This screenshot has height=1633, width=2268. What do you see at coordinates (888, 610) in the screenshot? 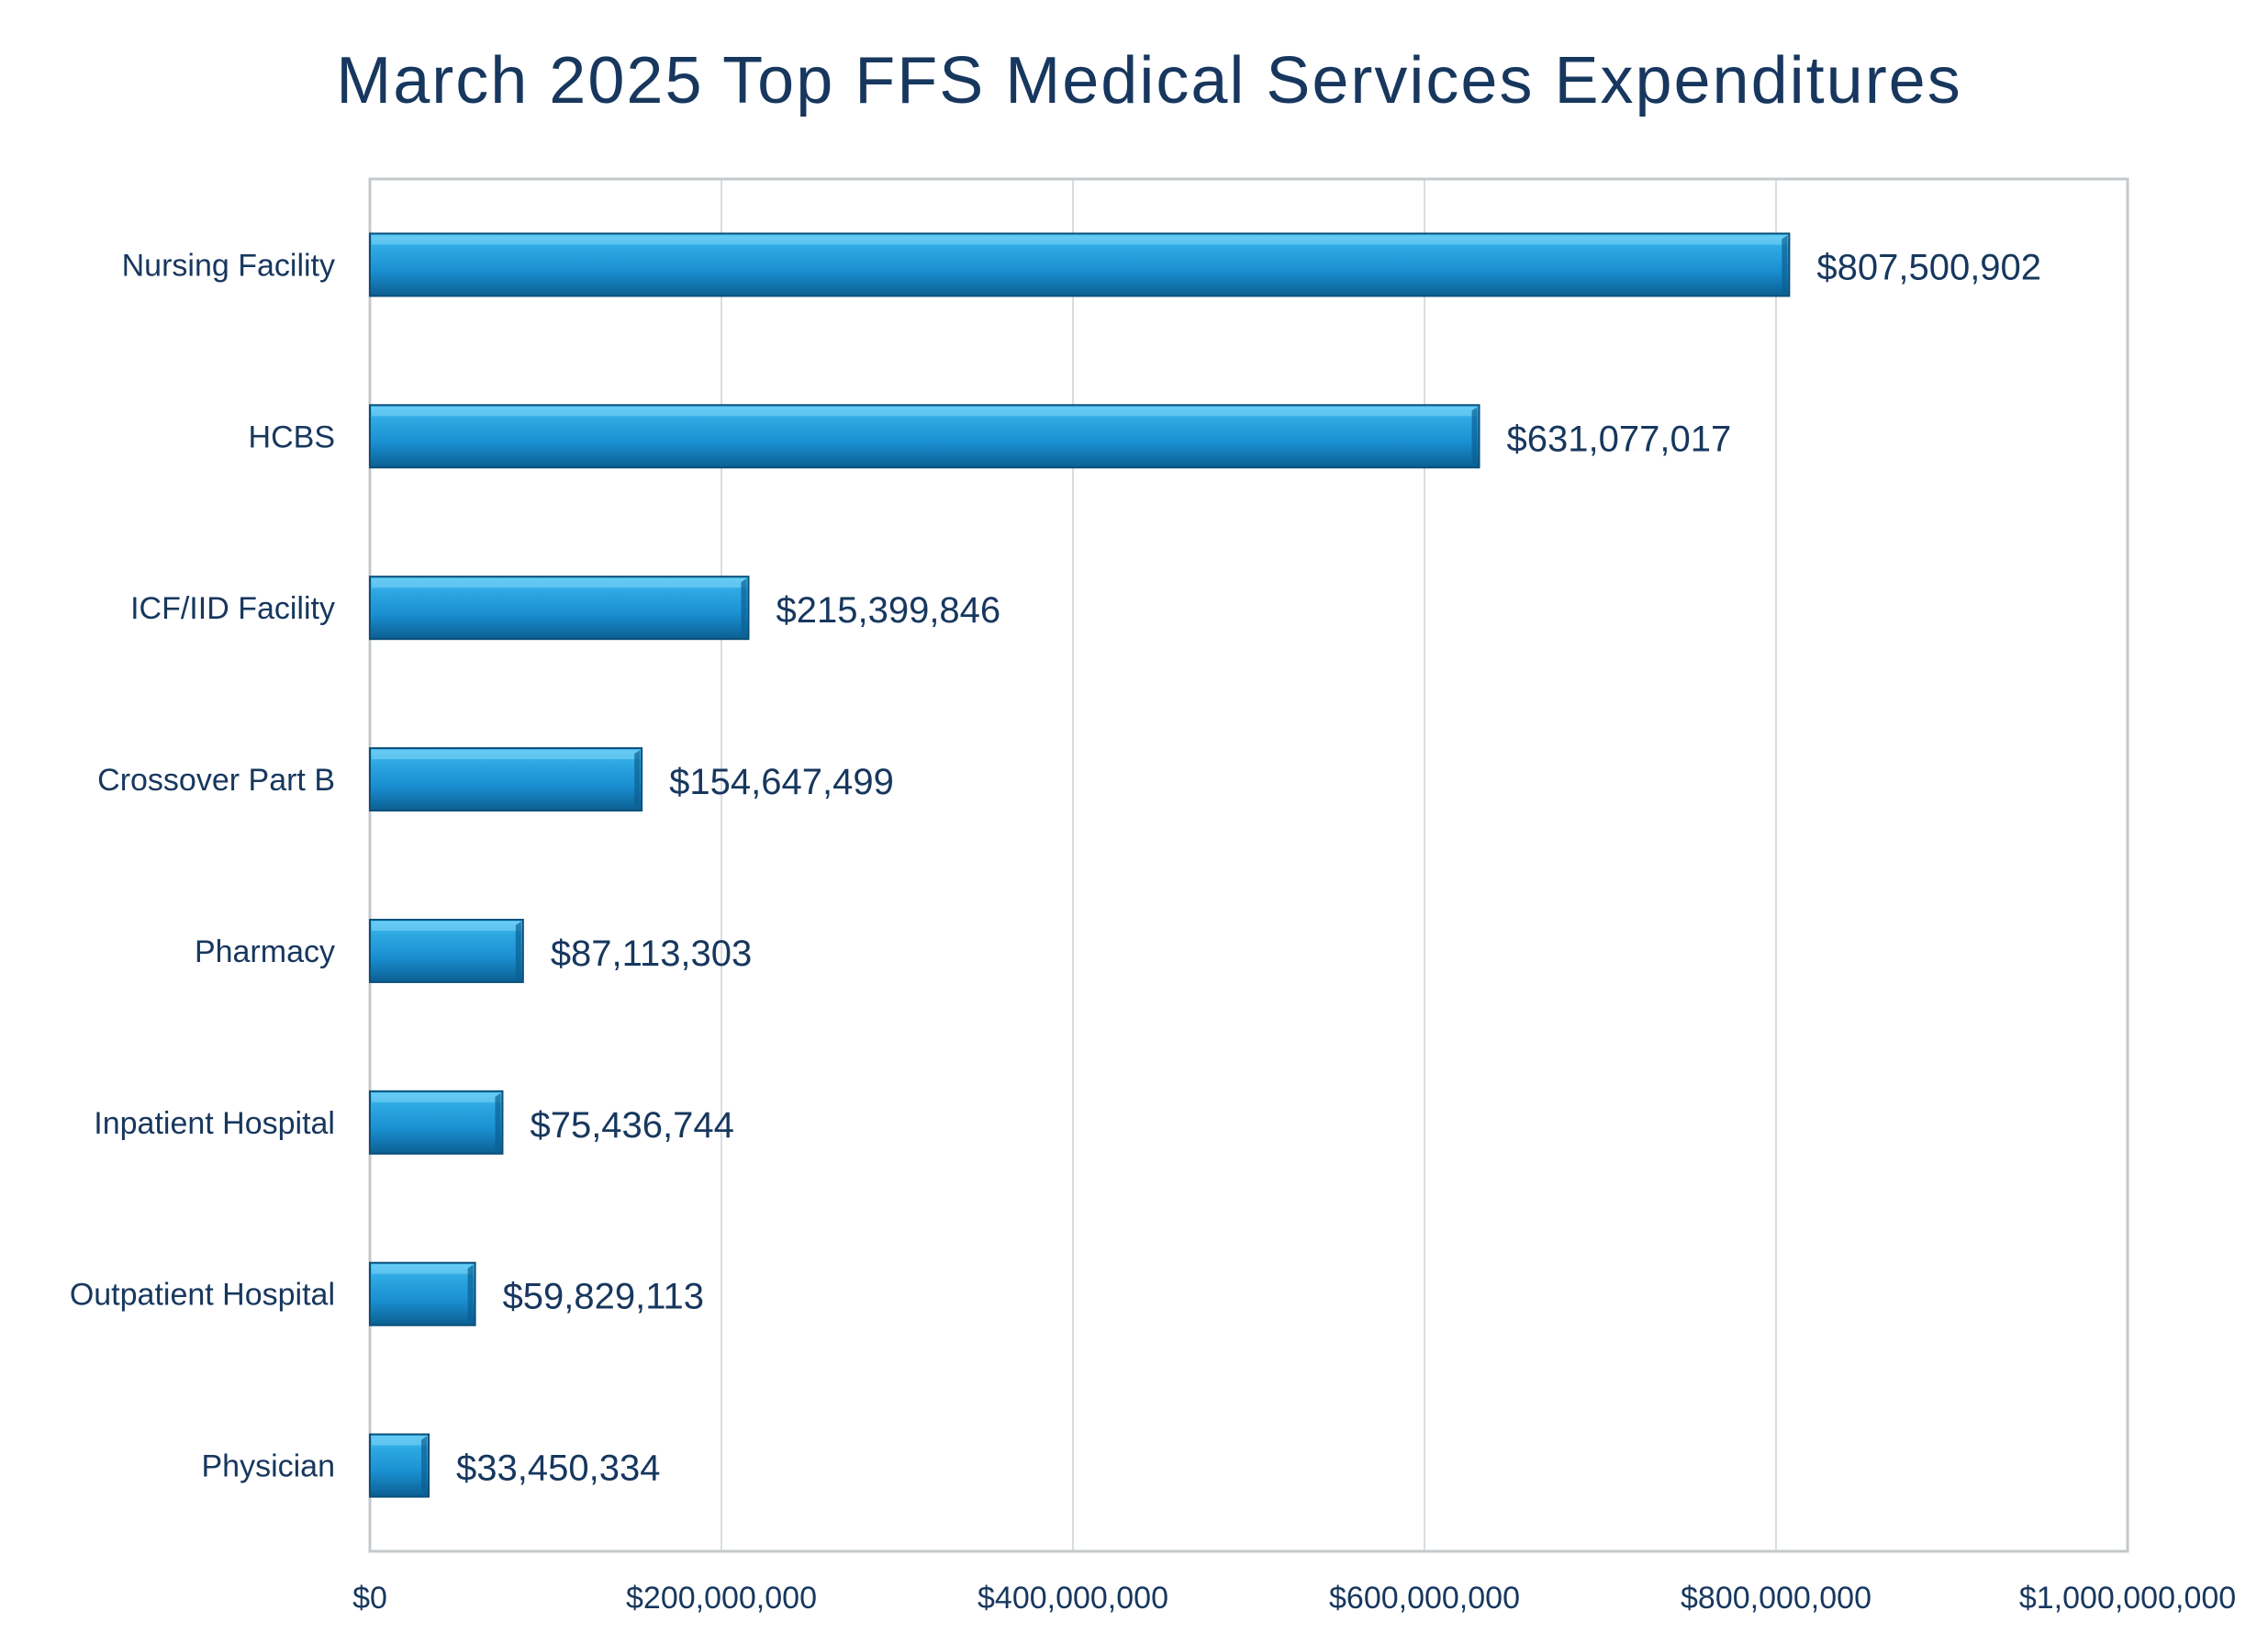
I see `data-label: $215,399,846` at bounding box center [888, 610].